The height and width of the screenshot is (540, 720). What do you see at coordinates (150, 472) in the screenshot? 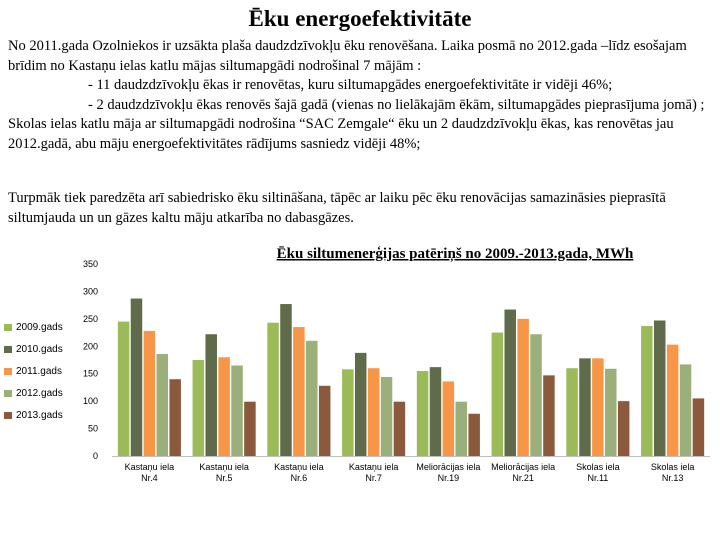
I see `x-tick-label: Kastaņu iela Nr.4` at bounding box center [150, 472].